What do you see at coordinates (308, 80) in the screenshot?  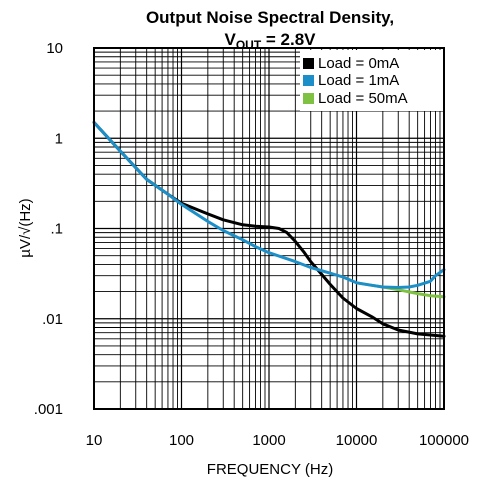 I see `legend-swatch-1mA` at bounding box center [308, 80].